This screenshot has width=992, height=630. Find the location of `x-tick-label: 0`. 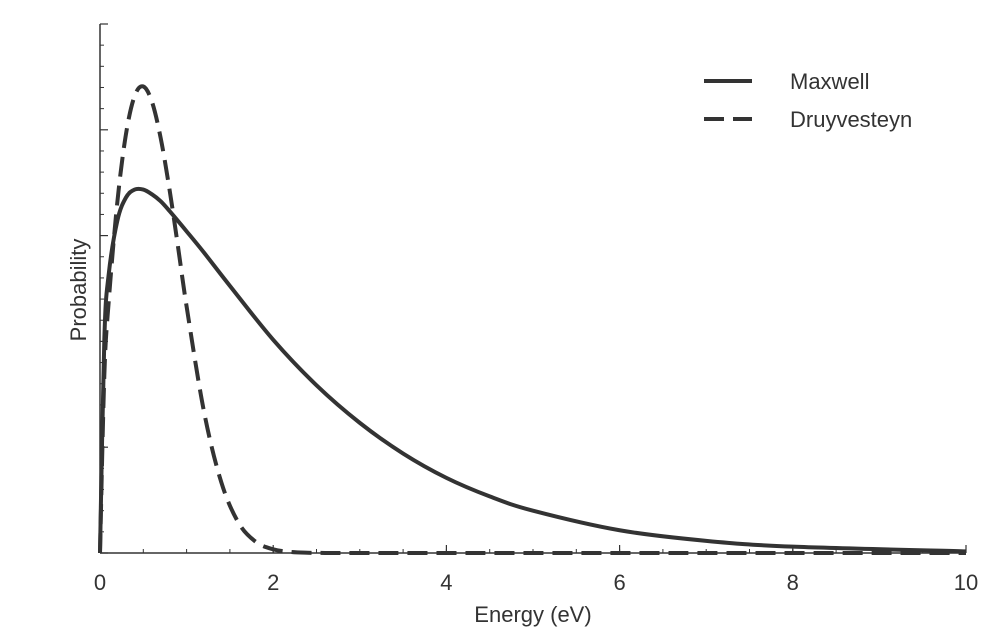

x-tick-label: 0 is located at coordinates (100, 582).